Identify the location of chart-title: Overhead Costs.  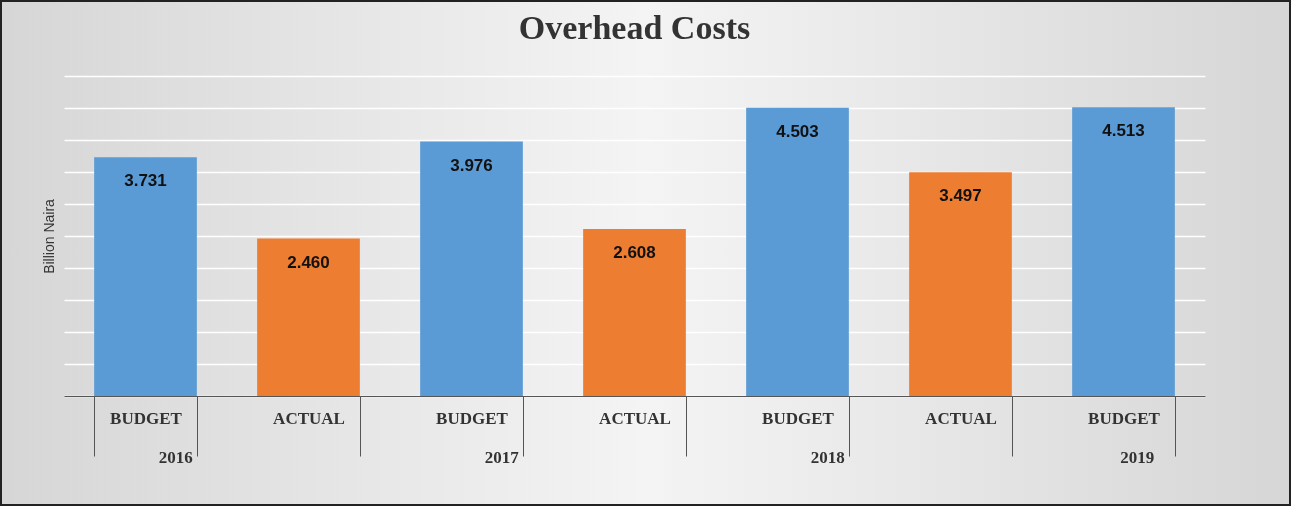
(634, 27).